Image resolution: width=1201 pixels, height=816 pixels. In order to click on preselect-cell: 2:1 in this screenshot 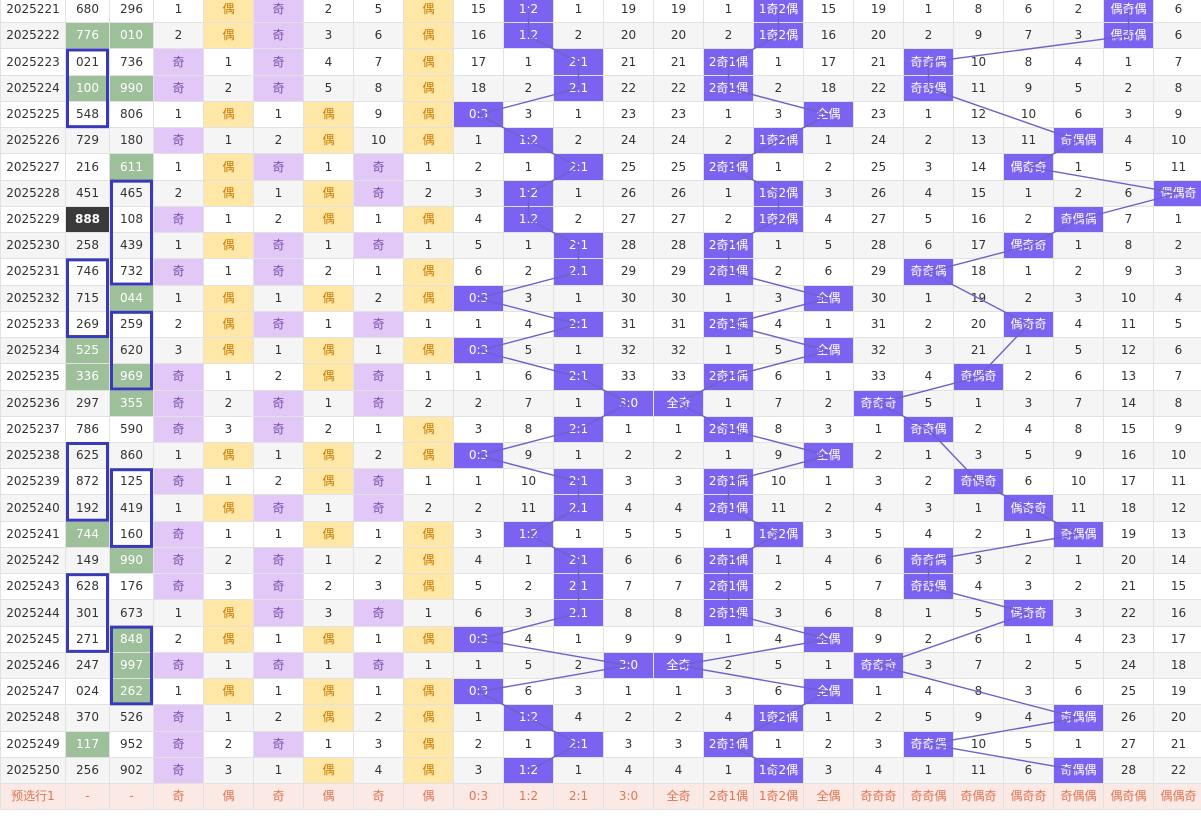, I will do `click(579, 797)`.